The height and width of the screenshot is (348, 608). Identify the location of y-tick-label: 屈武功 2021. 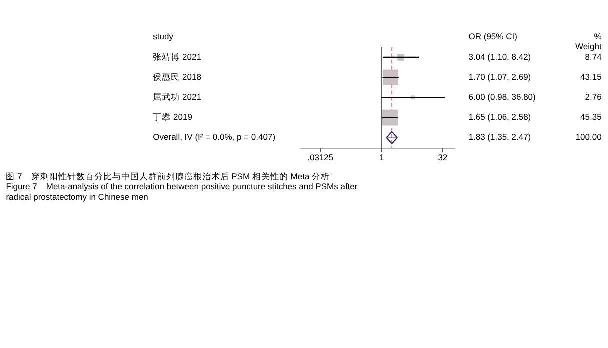
(177, 97).